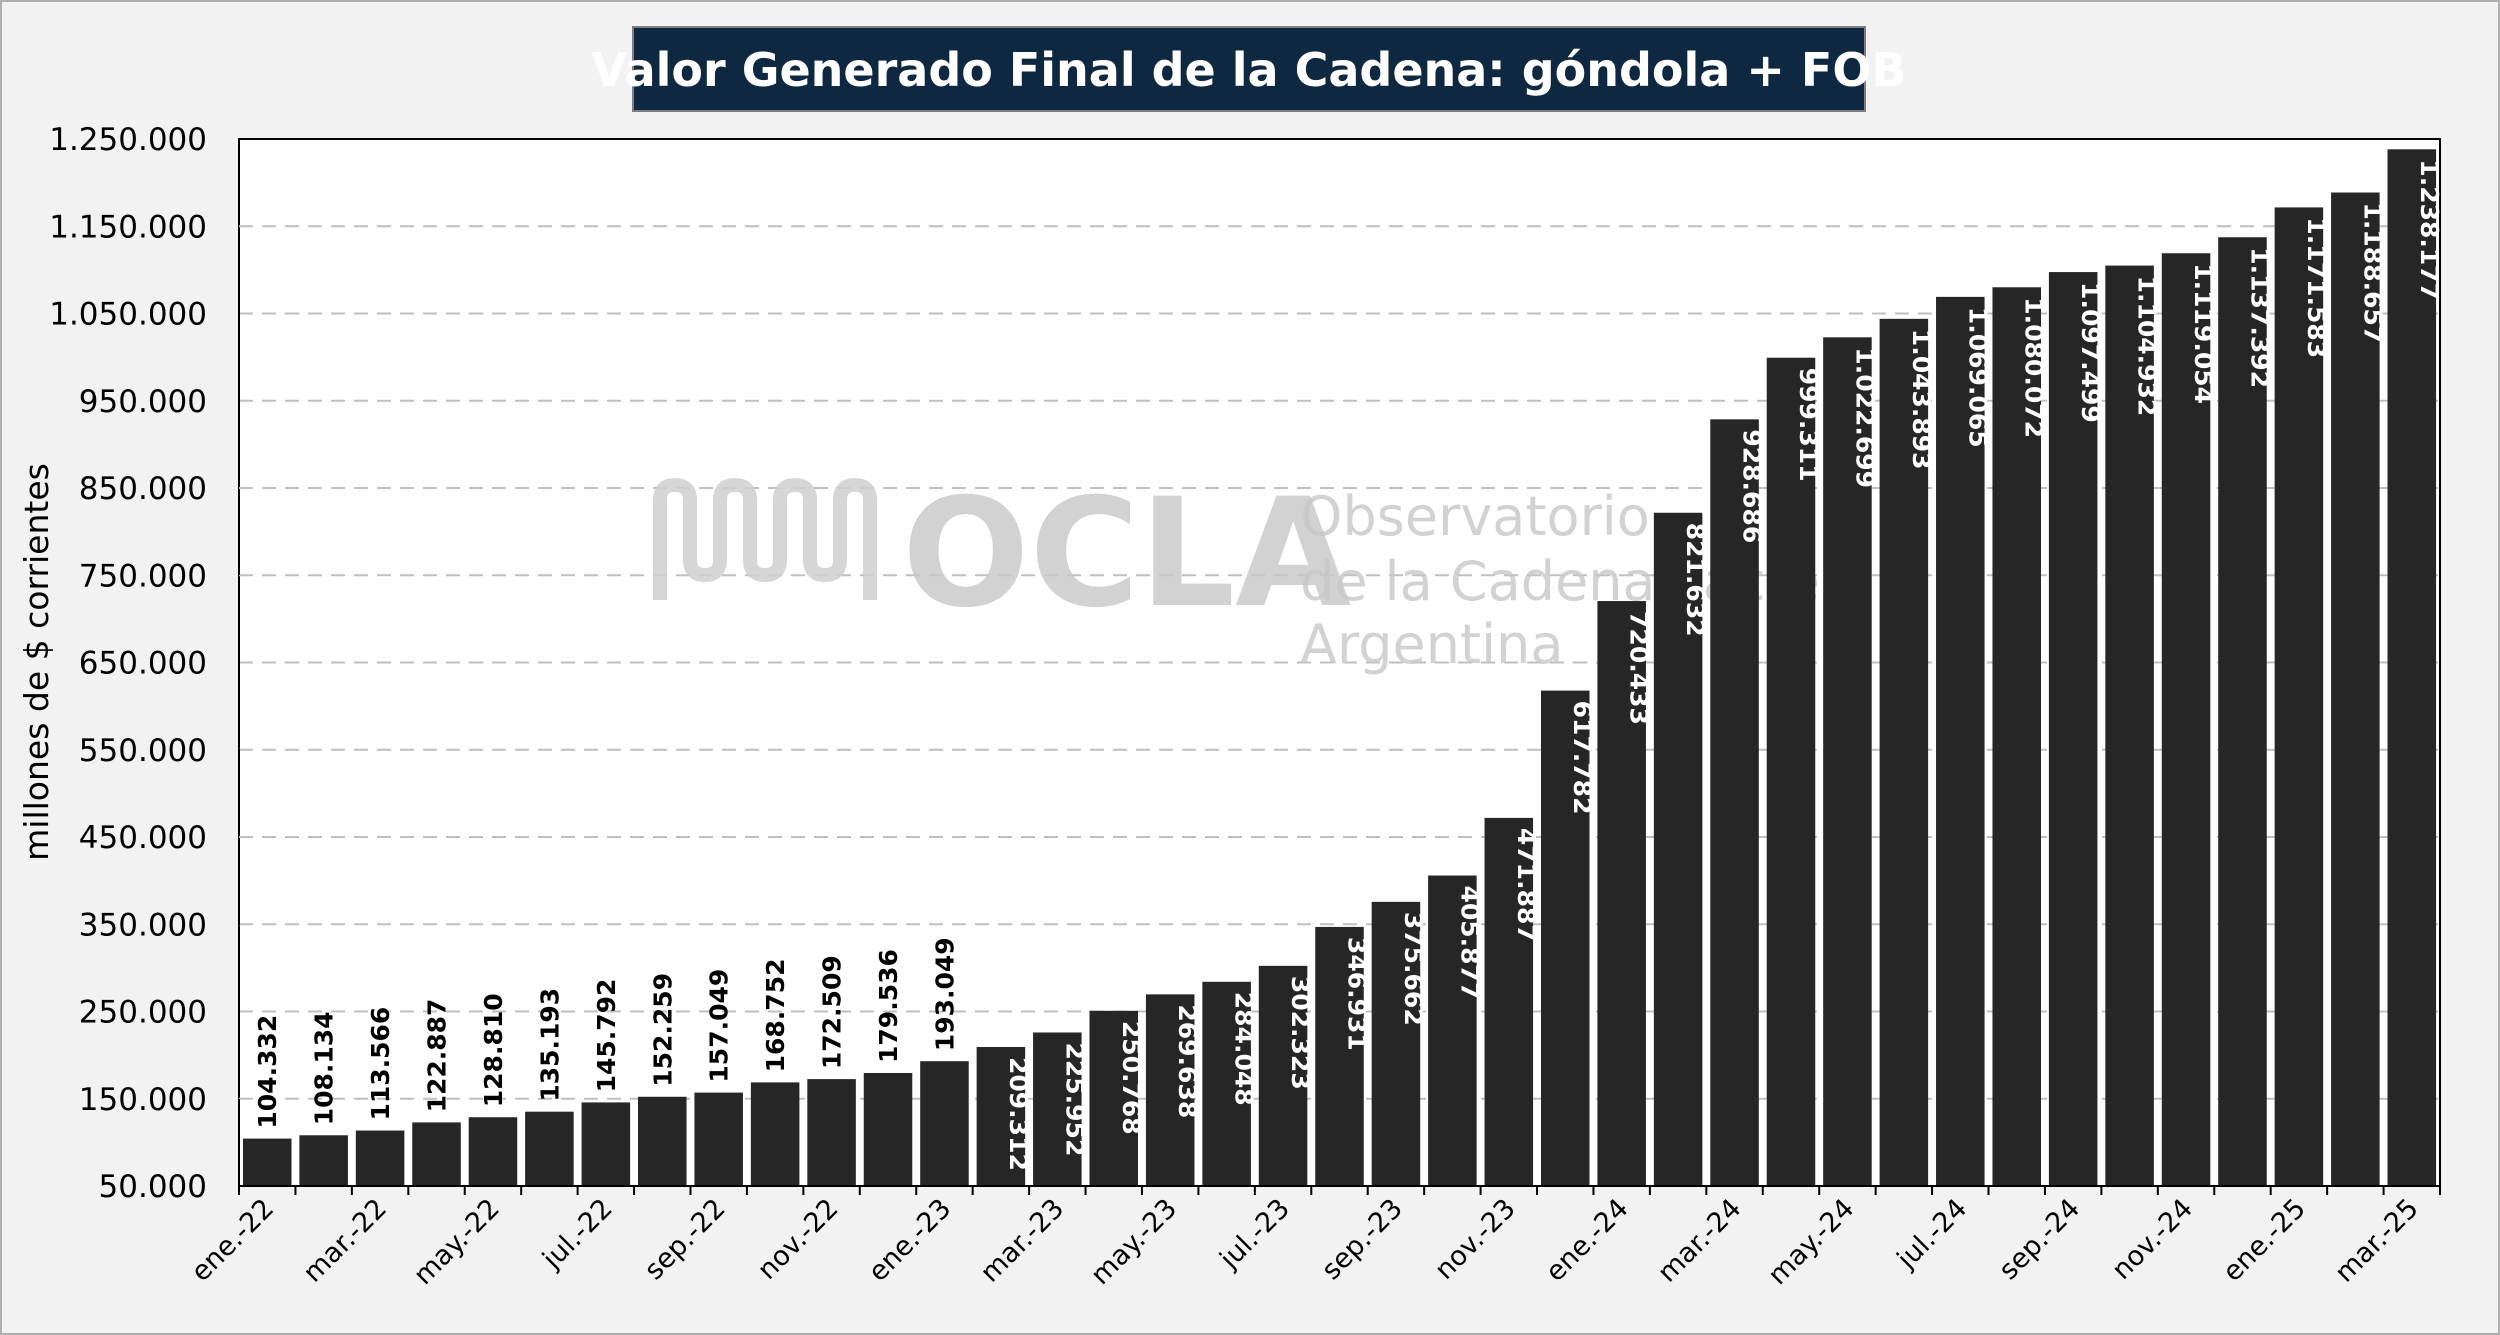 The height and width of the screenshot is (1335, 2500). I want to click on title-box, so click(1249, 69).